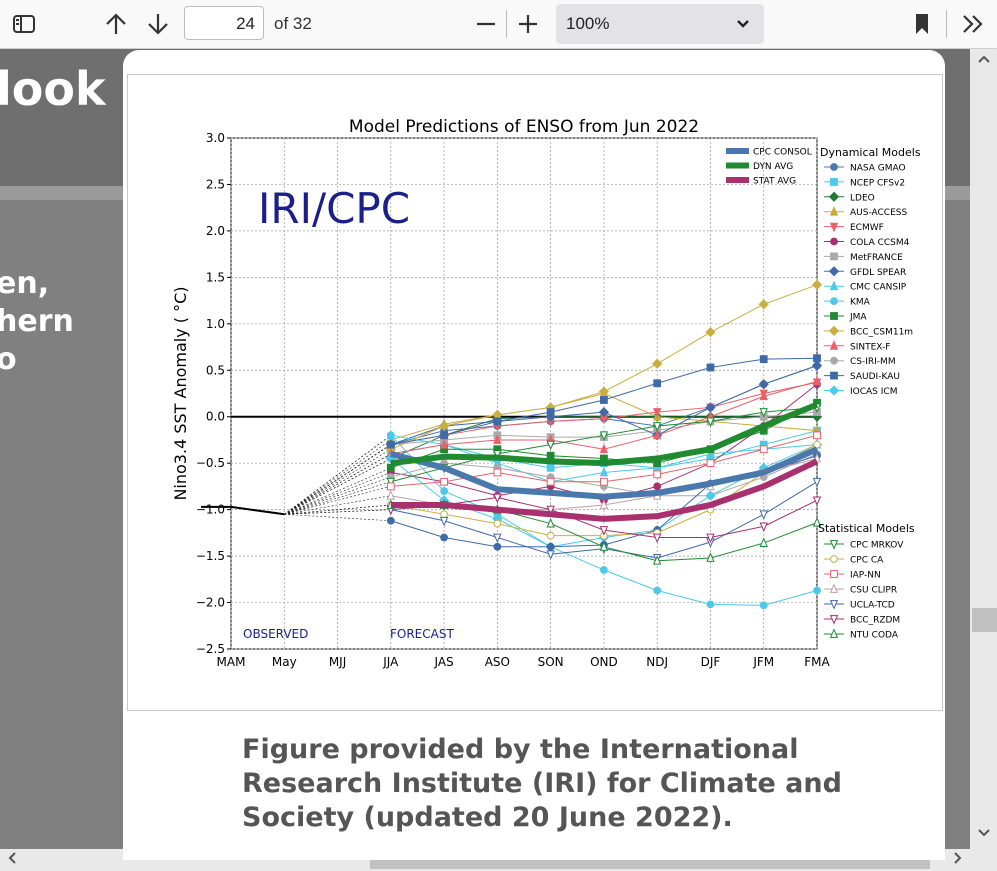 The image size is (997, 871). I want to click on bookmark-icon, so click(922, 24).